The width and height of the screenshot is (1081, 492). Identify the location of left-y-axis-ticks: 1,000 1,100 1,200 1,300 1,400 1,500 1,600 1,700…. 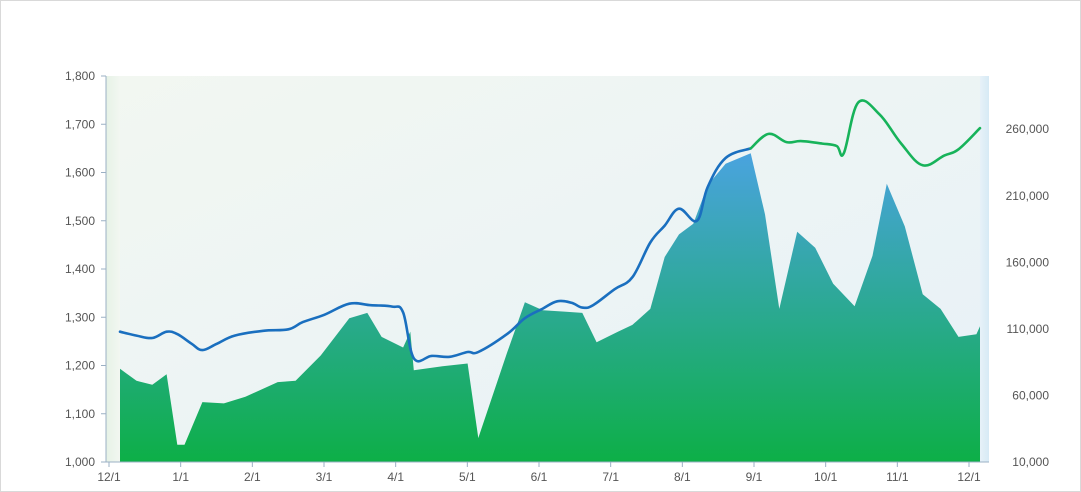
(85, 269).